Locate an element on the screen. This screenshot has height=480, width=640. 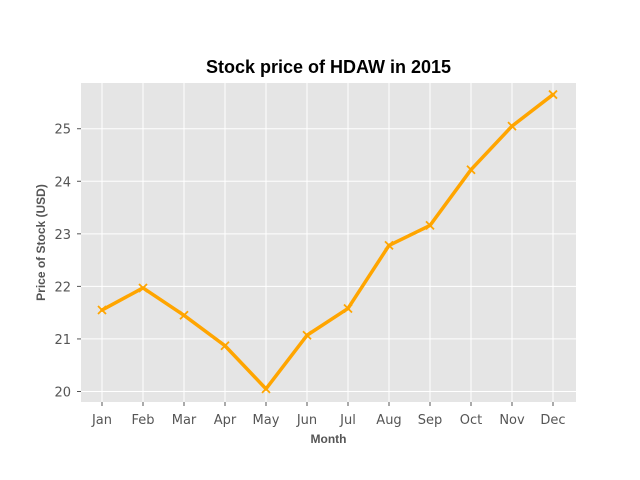
chart-title: Stock price of HDAW in 2015 is located at coordinates (328, 67).